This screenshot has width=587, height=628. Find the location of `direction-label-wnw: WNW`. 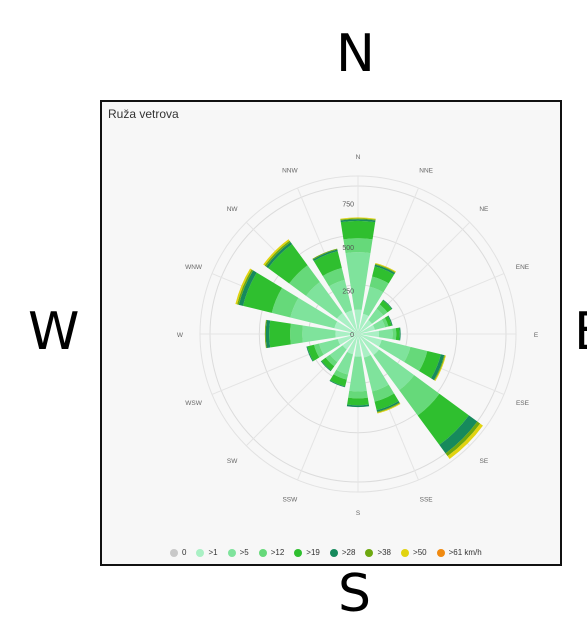

direction-label-wnw: WNW is located at coordinates (194, 267).